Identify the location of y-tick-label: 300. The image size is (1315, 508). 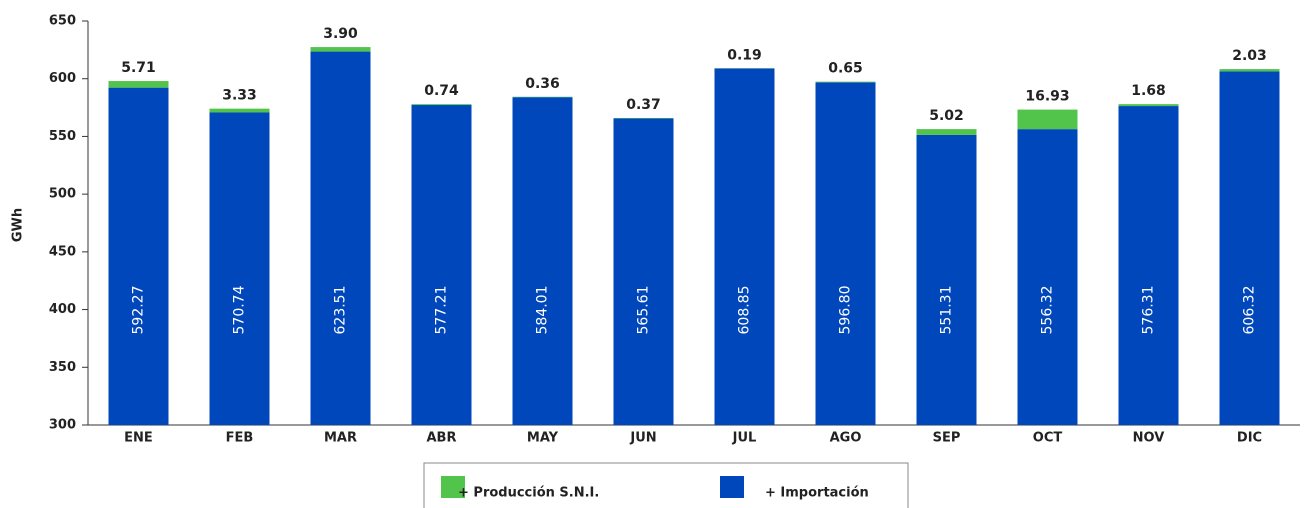
(62, 425).